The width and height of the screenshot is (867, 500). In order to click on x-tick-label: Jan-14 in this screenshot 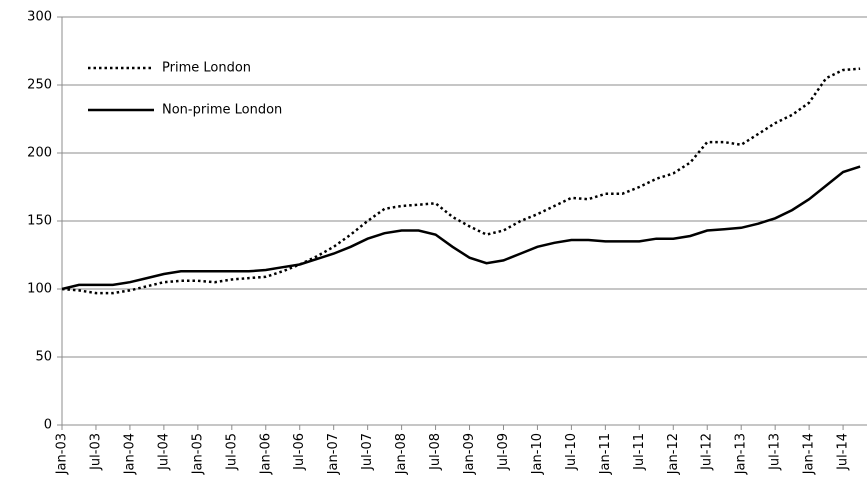, I will do `click(809, 454)`.